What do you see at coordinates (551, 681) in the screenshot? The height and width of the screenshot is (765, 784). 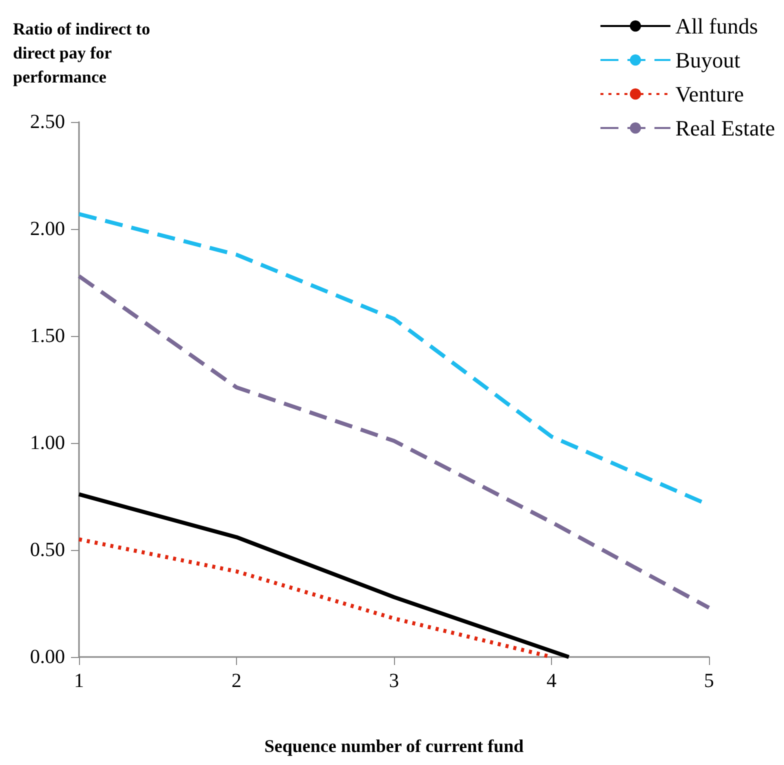 I see `x-tick-label: 4` at bounding box center [551, 681].